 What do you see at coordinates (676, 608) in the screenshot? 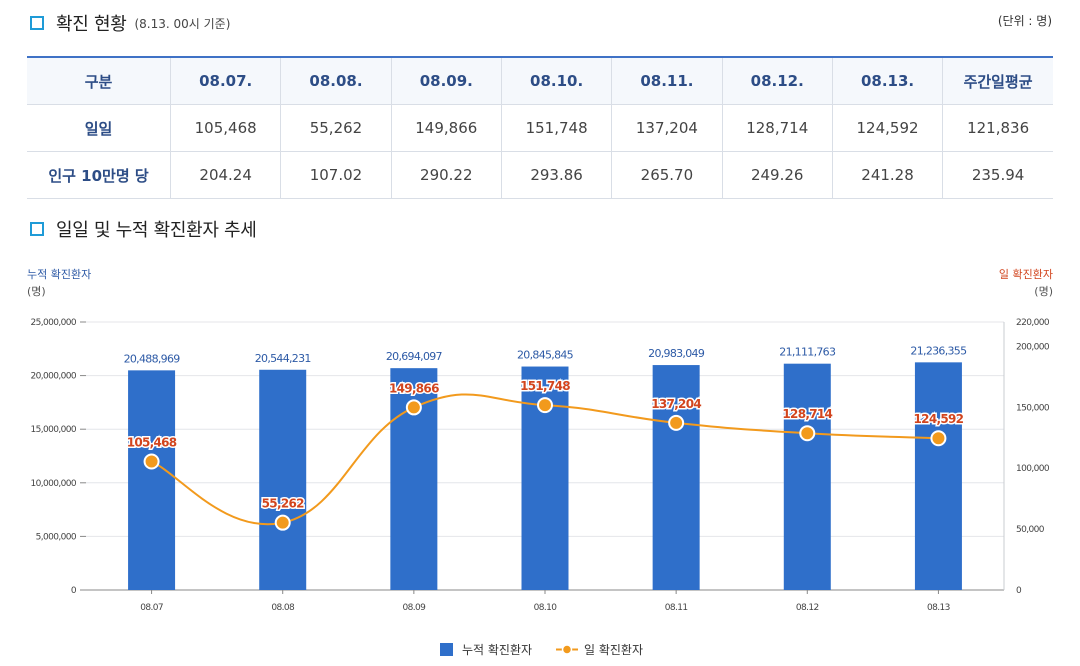
I see `x-tick-label: 08.11` at bounding box center [676, 608].